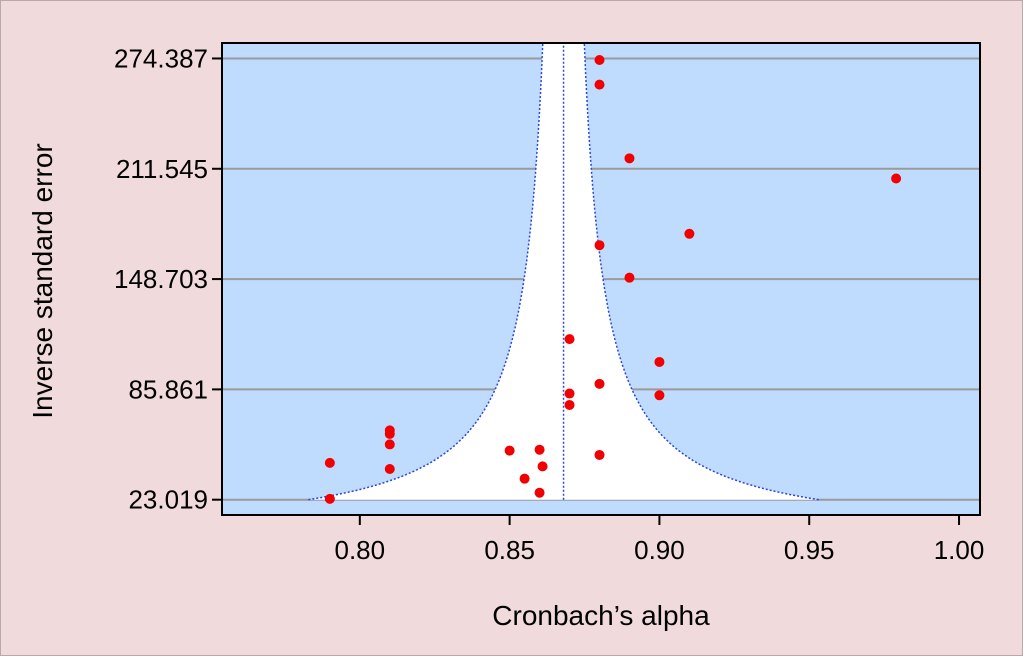 The height and width of the screenshot is (656, 1023). I want to click on y-tick-label: 274.387, so click(161, 58).